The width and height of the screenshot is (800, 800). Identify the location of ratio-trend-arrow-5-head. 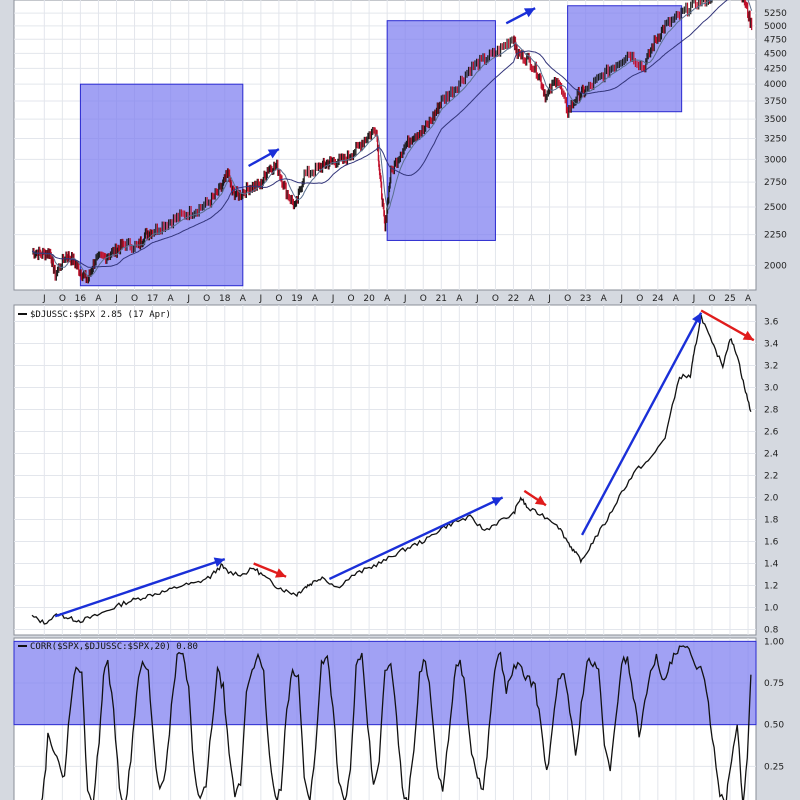
(697, 318).